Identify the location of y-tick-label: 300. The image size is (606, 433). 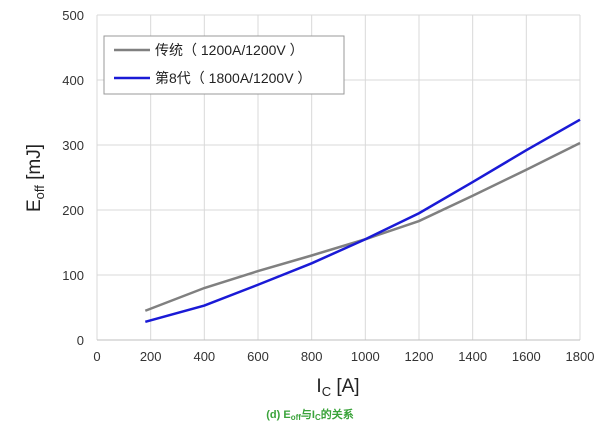
(73, 145).